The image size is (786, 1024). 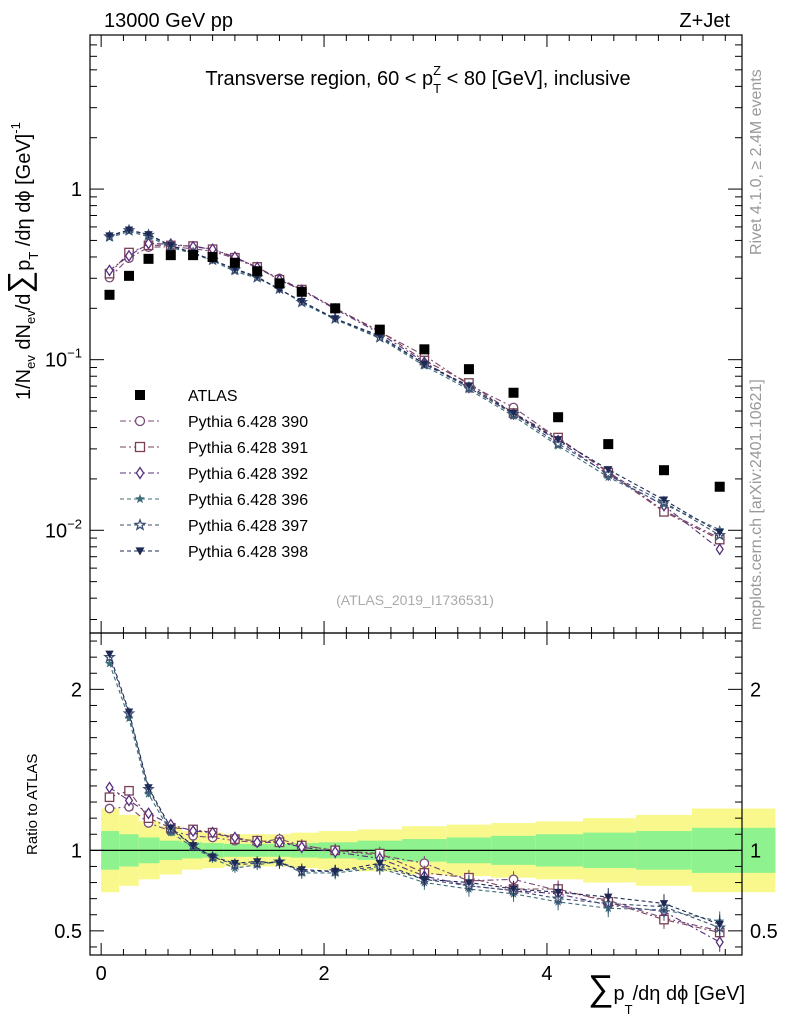 I want to click on ratio-y-tick-label-right: 2, so click(x=755, y=690).